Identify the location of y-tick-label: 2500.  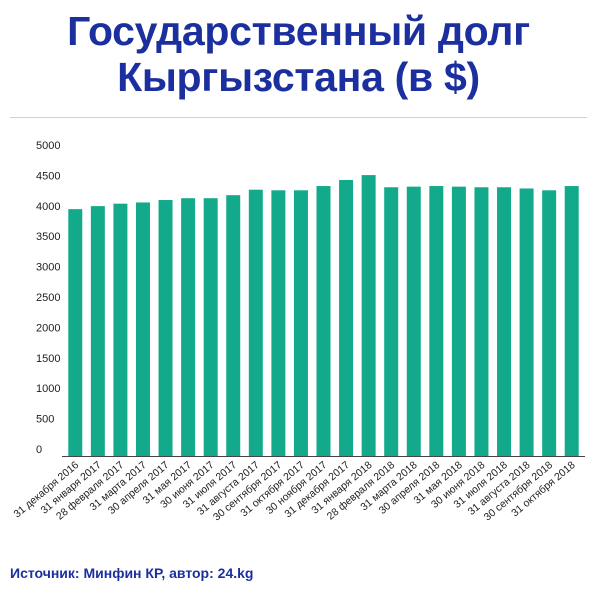
(48, 298).